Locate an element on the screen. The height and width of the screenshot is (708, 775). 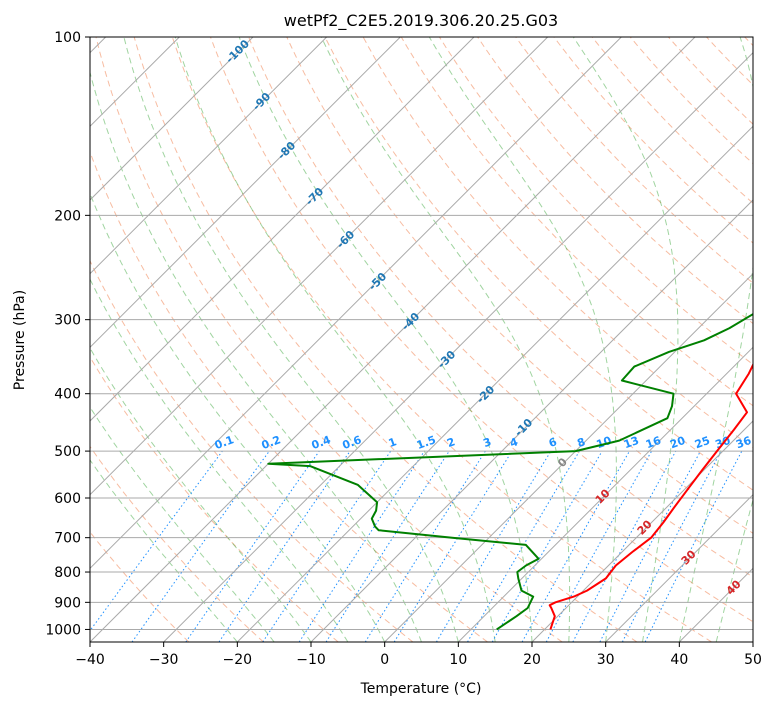
x-axis-label: Temperature (°C) is located at coordinates (421, 689).